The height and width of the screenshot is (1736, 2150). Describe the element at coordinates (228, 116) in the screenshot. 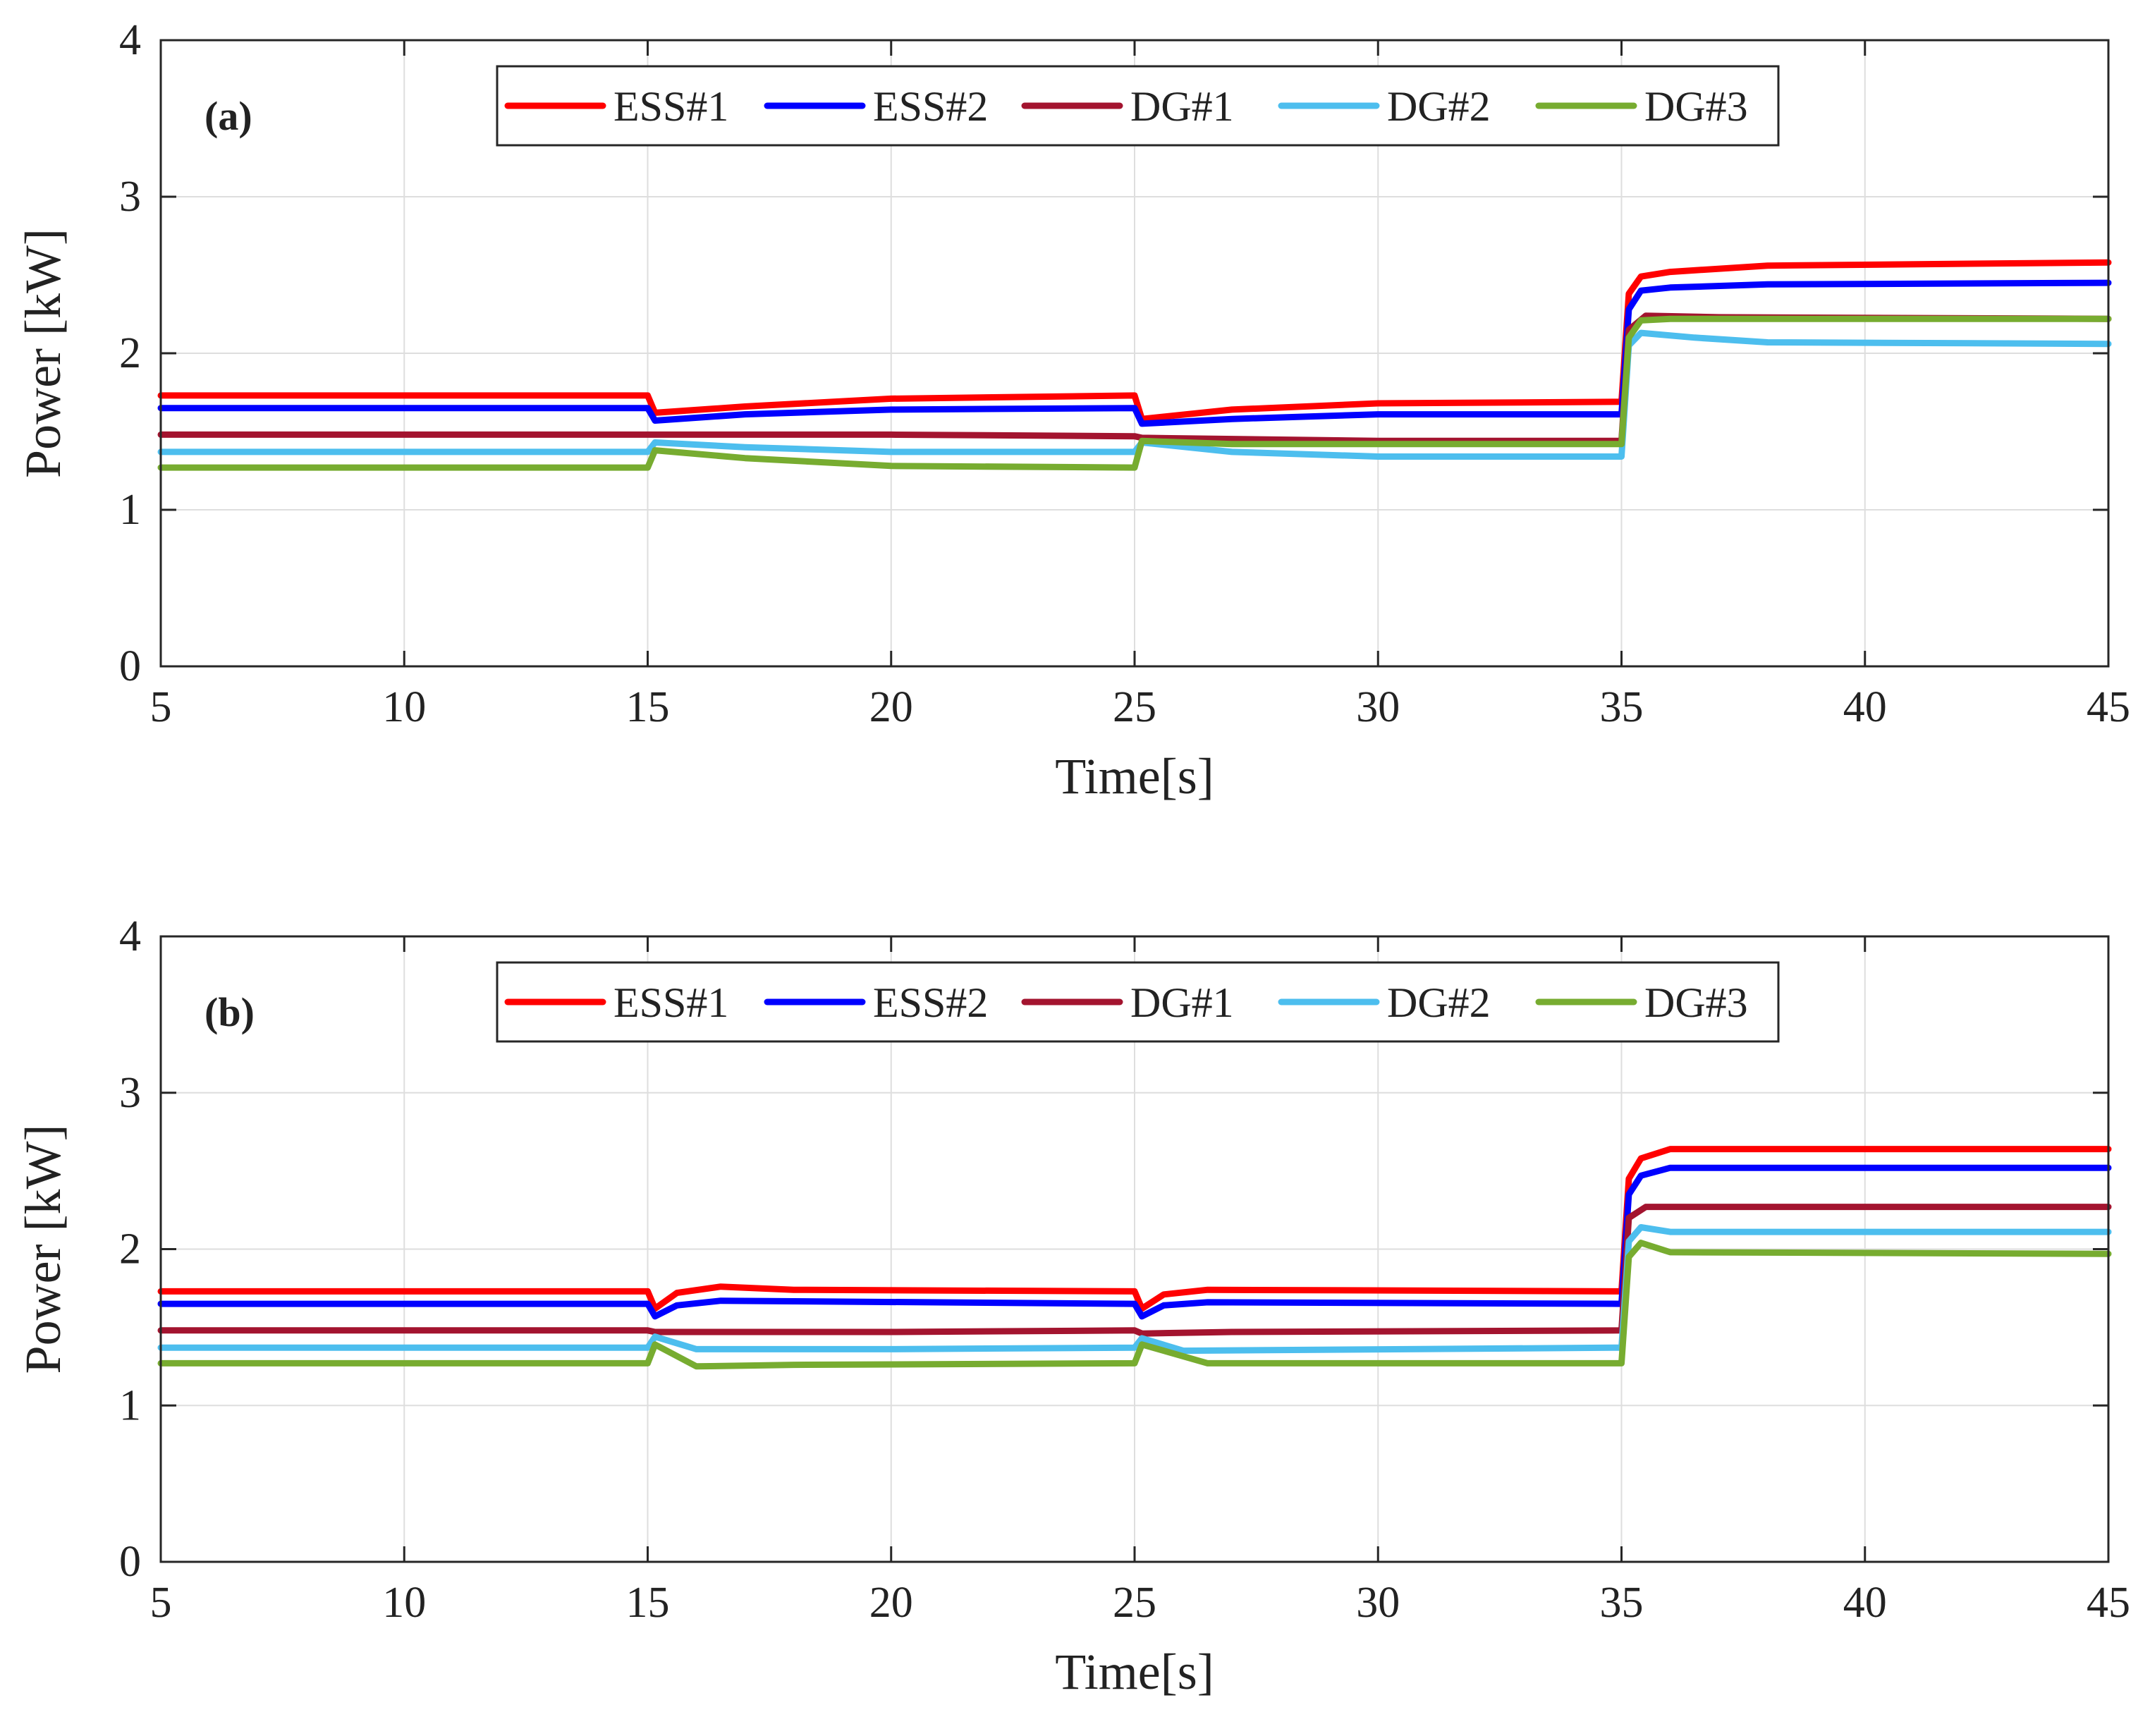

I see `panel-label: (a)` at that location.